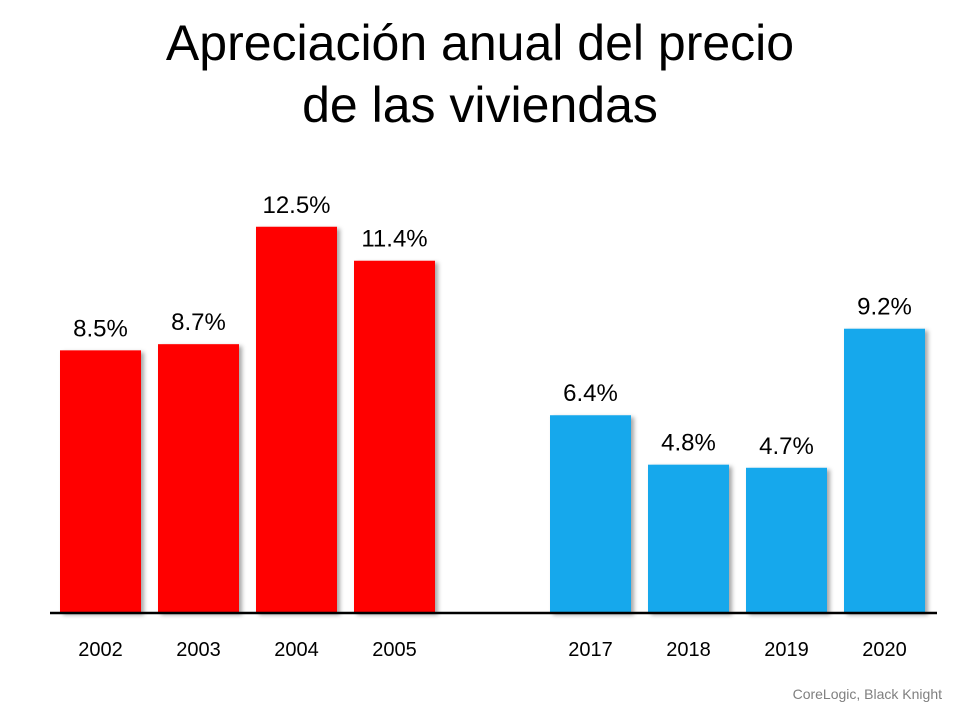 The width and height of the screenshot is (960, 720). Describe the element at coordinates (296, 650) in the screenshot. I see `x-tick-label-2004: 2004` at that location.